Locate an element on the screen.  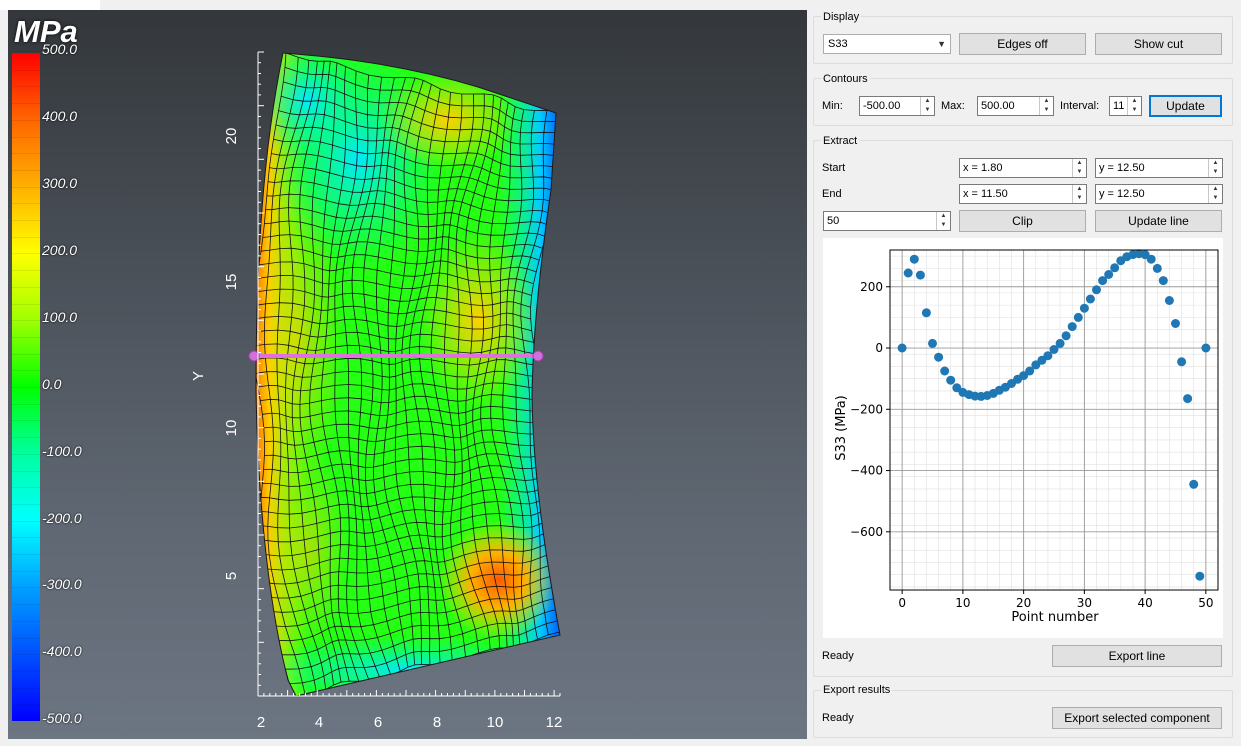
export-status: Ready is located at coordinates (838, 718).